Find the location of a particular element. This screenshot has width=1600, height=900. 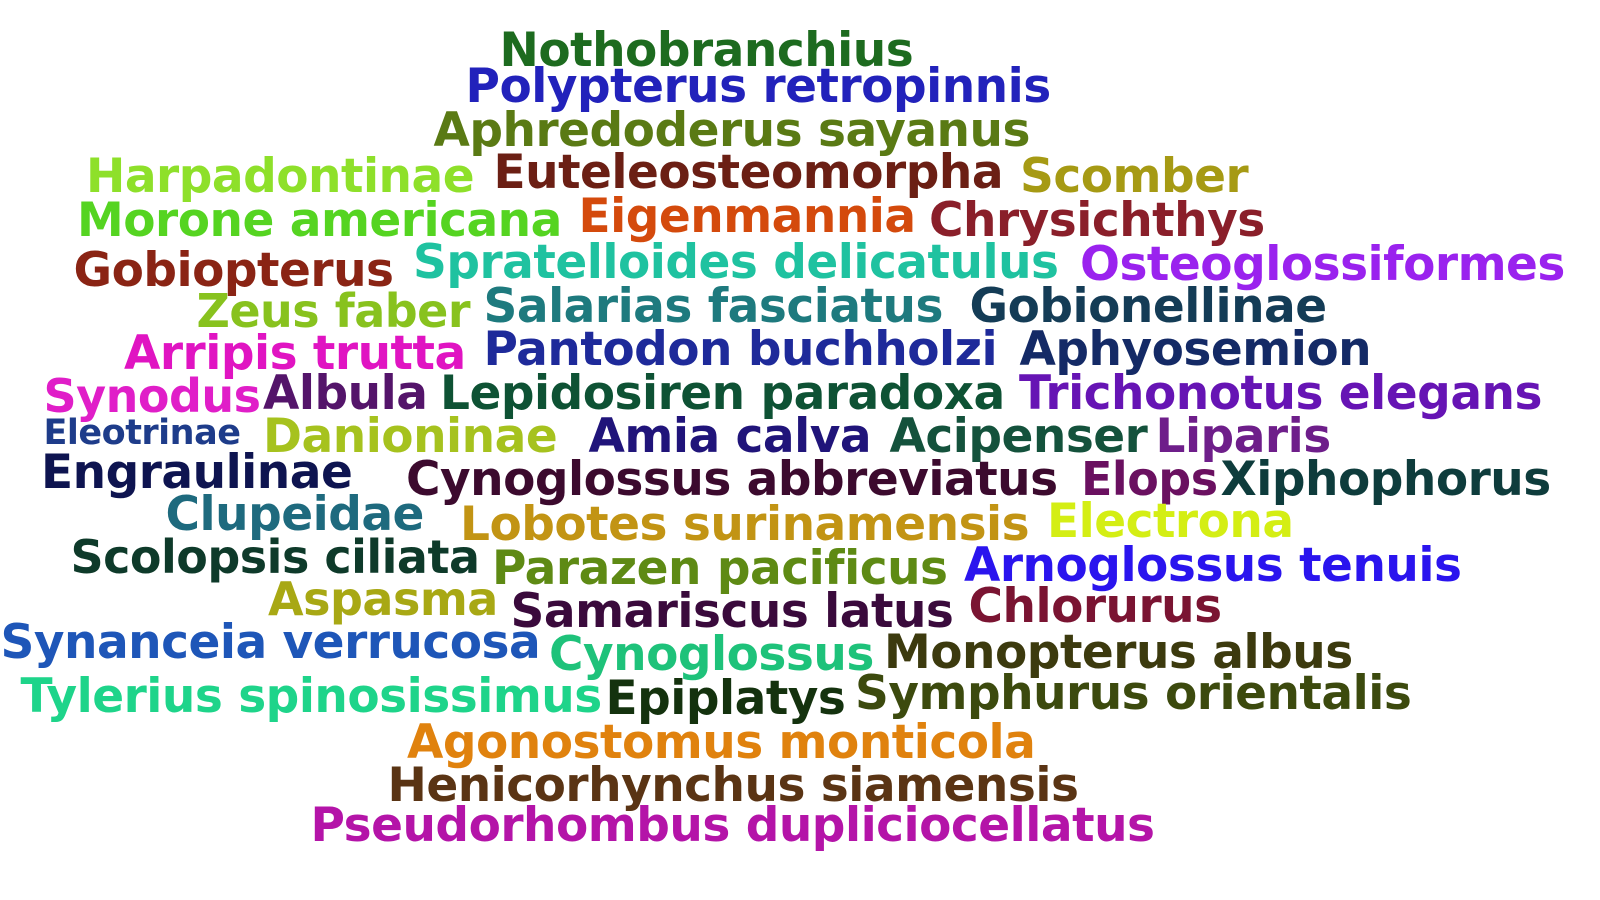

word-scomber: Scomber is located at coordinates (1134, 176).